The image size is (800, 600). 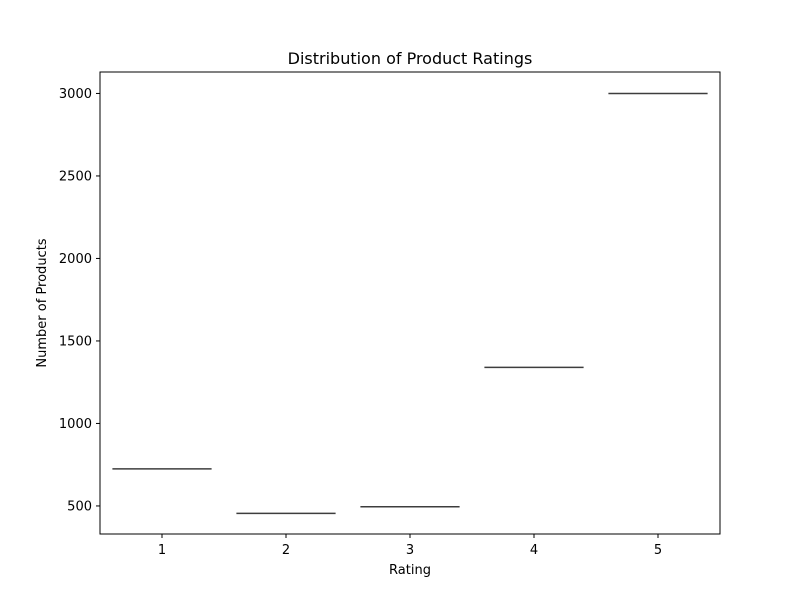 What do you see at coordinates (410, 570) in the screenshot?
I see `x-axis-label: Rating` at bounding box center [410, 570].